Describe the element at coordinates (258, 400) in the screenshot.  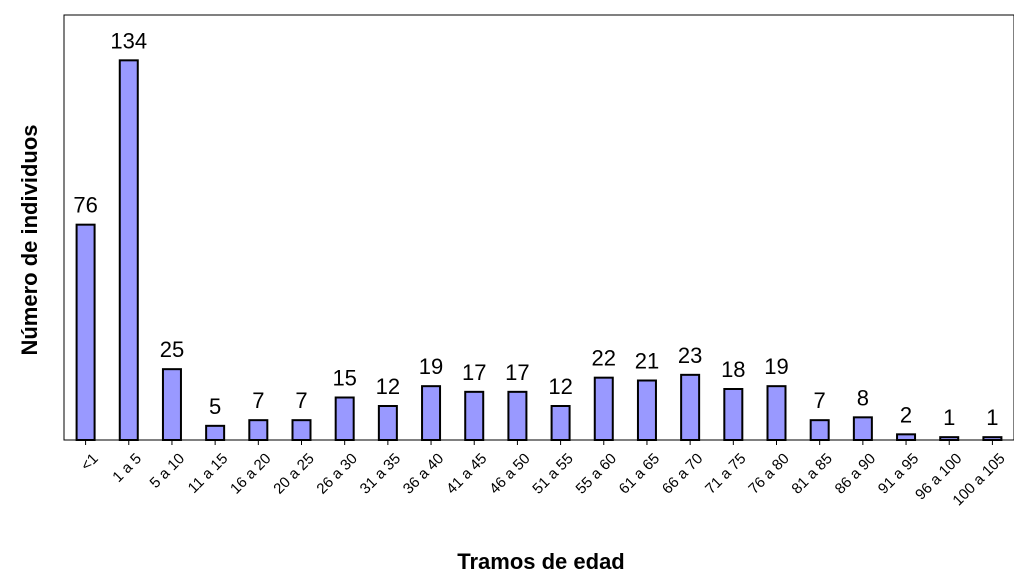
I see `data-label-4: 7` at that location.